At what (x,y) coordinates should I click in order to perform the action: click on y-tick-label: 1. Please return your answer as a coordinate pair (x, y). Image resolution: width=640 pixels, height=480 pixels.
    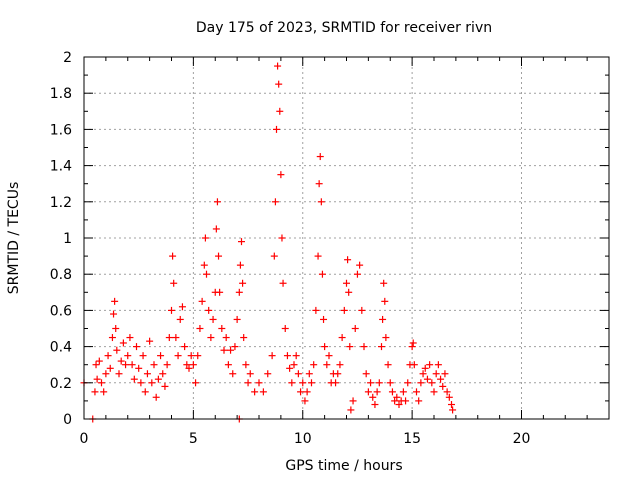
    Looking at the image, I should click on (67, 239).